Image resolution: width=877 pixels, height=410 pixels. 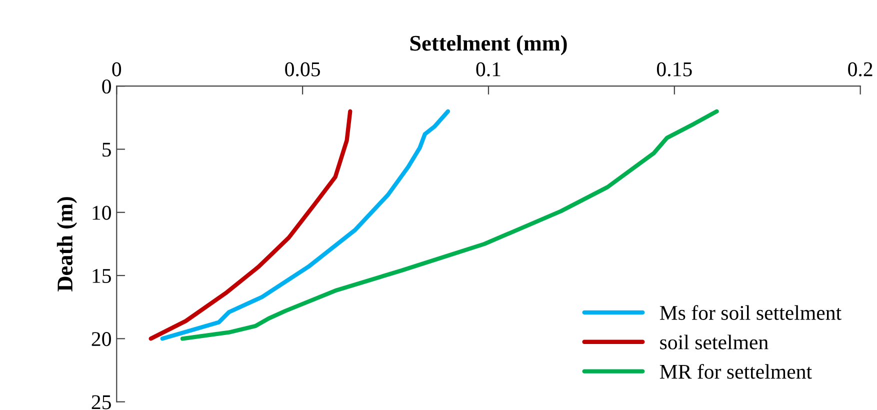 I want to click on y-tick-label: 5, so click(x=106, y=149).